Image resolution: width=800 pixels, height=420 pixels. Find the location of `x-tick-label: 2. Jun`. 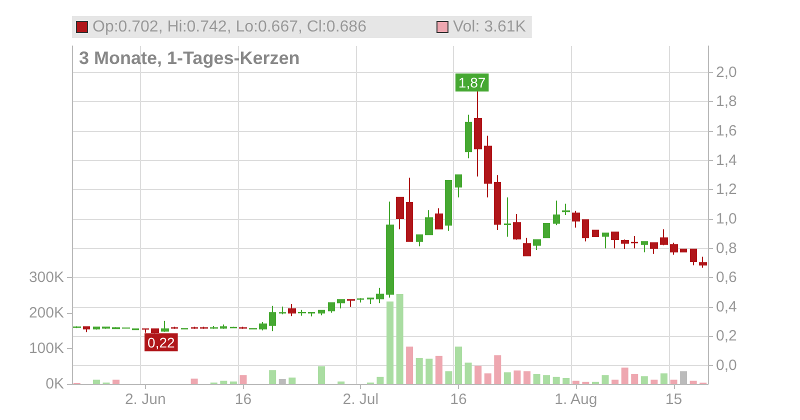

x-tick-label: 2. Jun is located at coordinates (145, 399).